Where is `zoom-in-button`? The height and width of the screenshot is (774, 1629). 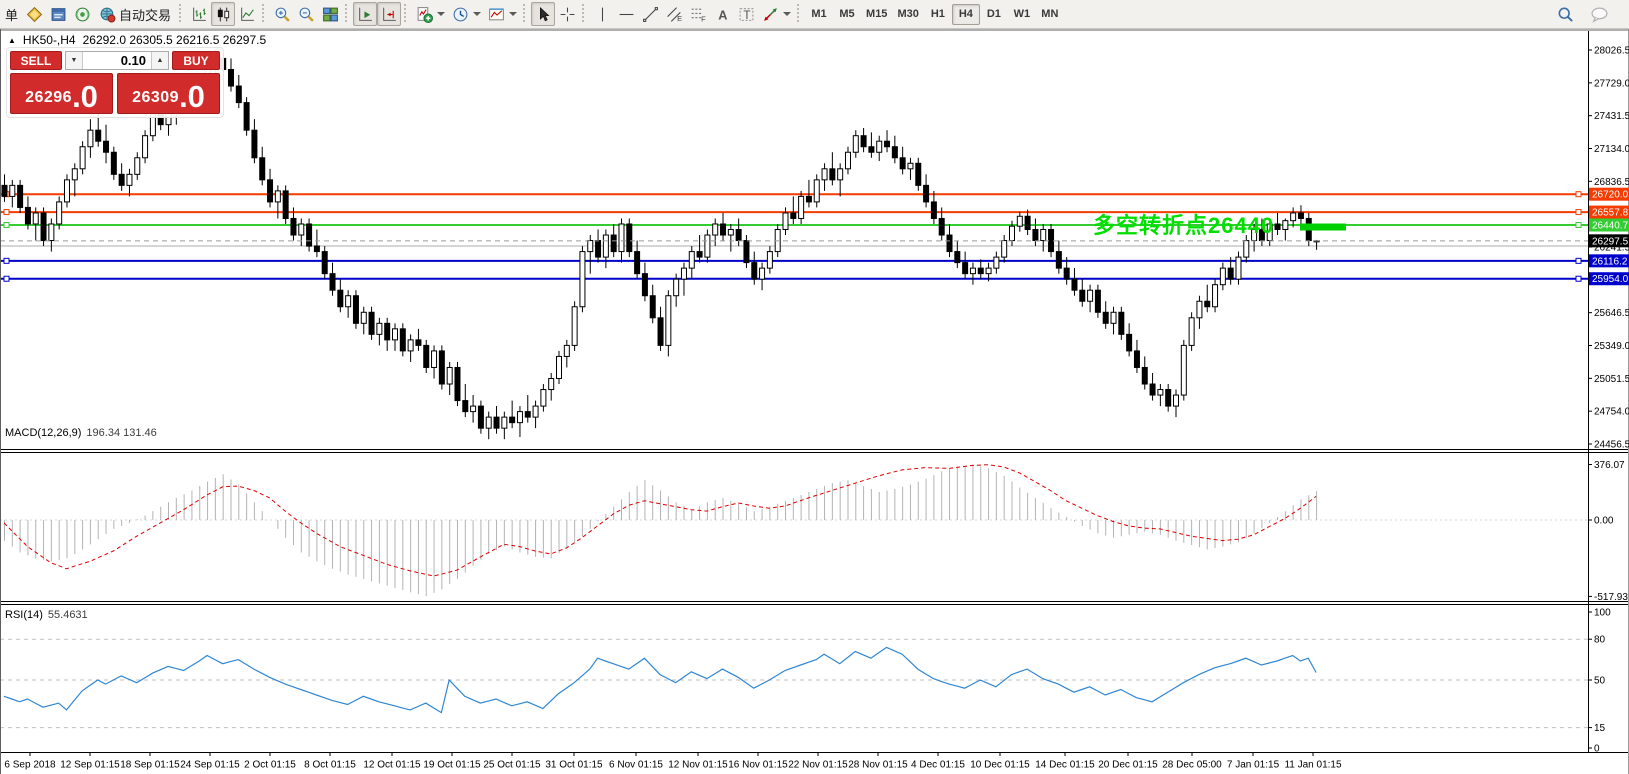
zoom-in-button is located at coordinates (282, 14).